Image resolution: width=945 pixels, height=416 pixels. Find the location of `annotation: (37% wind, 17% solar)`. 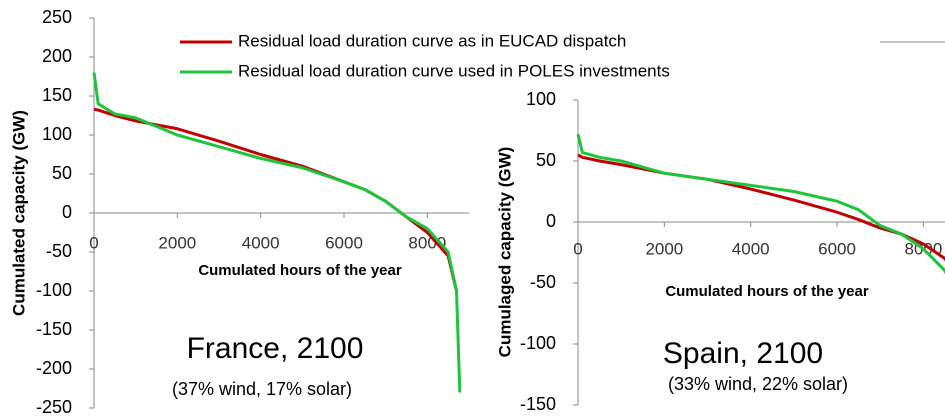

annotation: (37% wind, 17% solar) is located at coordinates (262, 389).